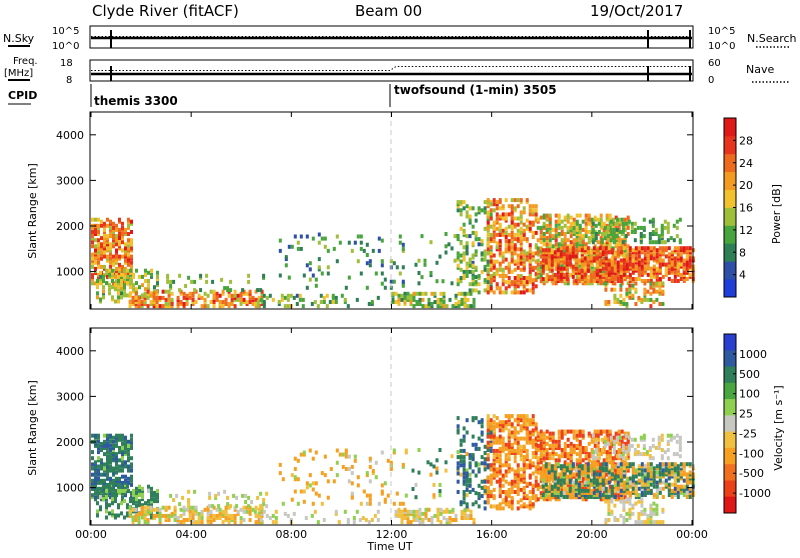 The image size is (800, 558). Describe the element at coordinates (772, 38) in the screenshot. I see `nsearch-label: N.Search` at that location.